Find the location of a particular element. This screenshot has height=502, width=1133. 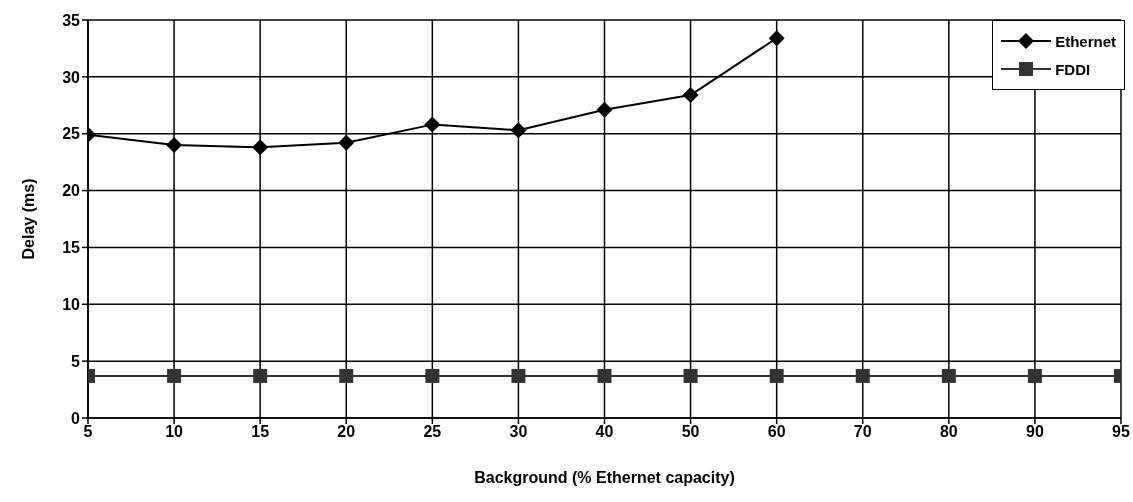

x-tick-label: 50 is located at coordinates (690, 432).